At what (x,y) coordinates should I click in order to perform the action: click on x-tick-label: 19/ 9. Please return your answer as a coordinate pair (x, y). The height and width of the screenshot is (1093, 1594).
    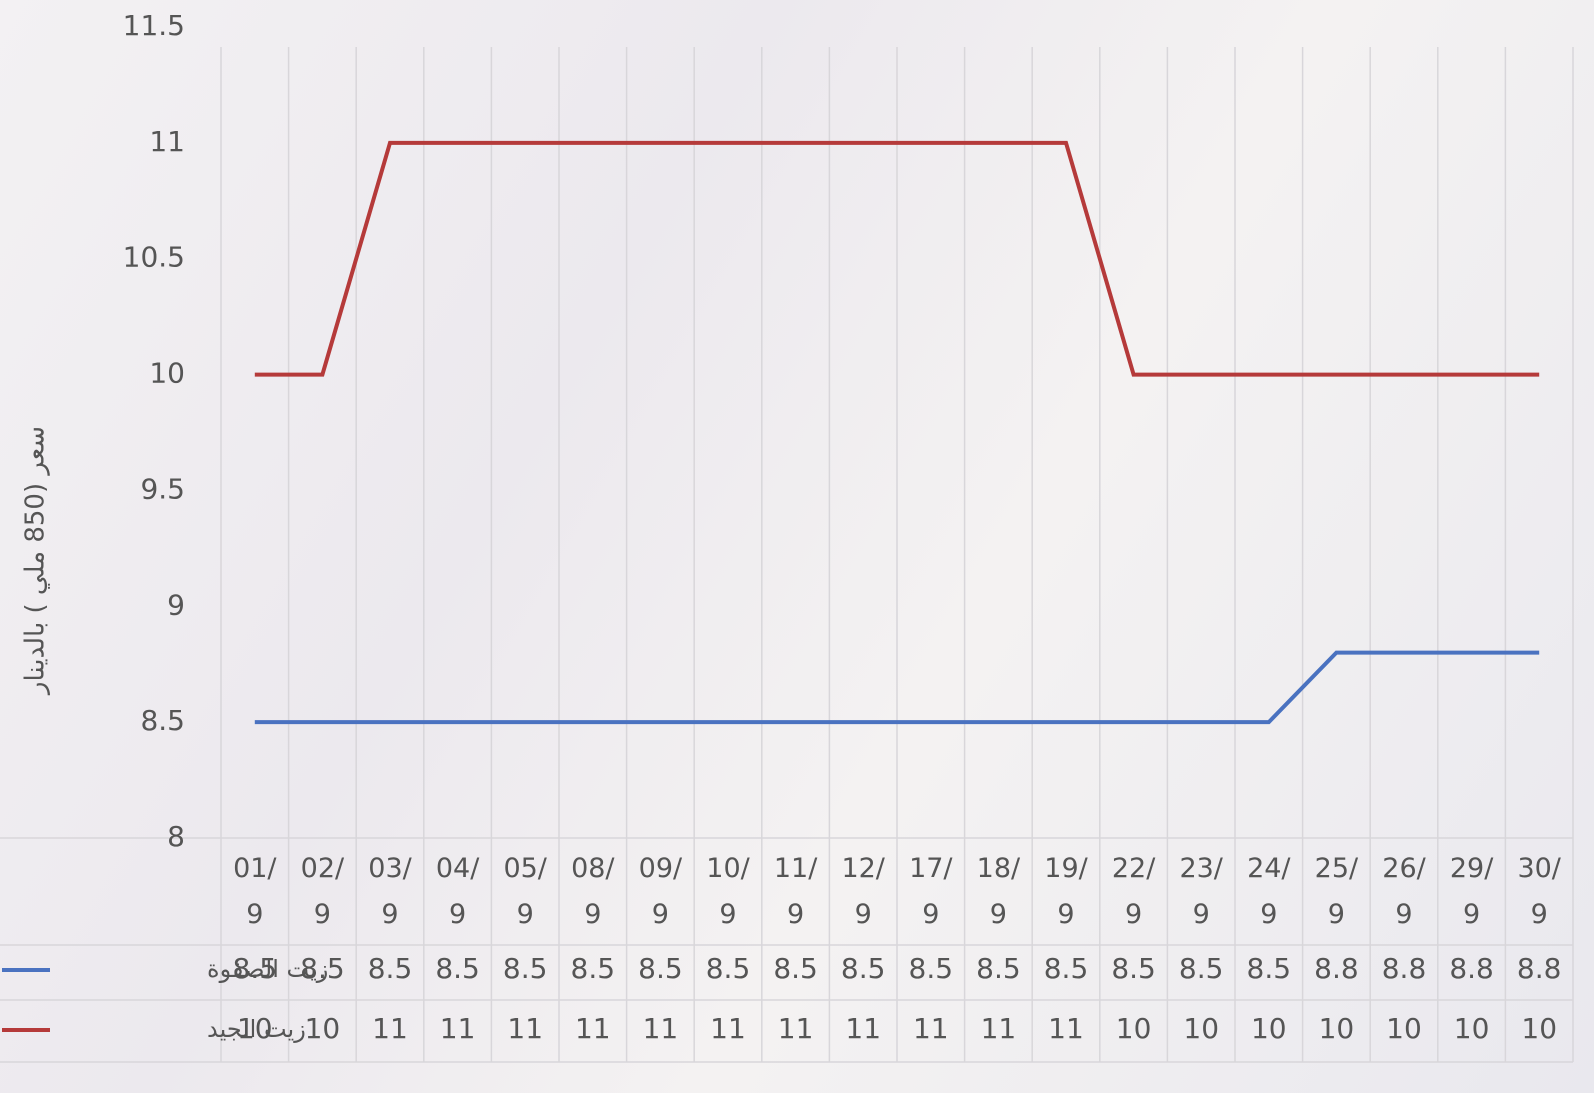
    Looking at the image, I should click on (1066, 891).